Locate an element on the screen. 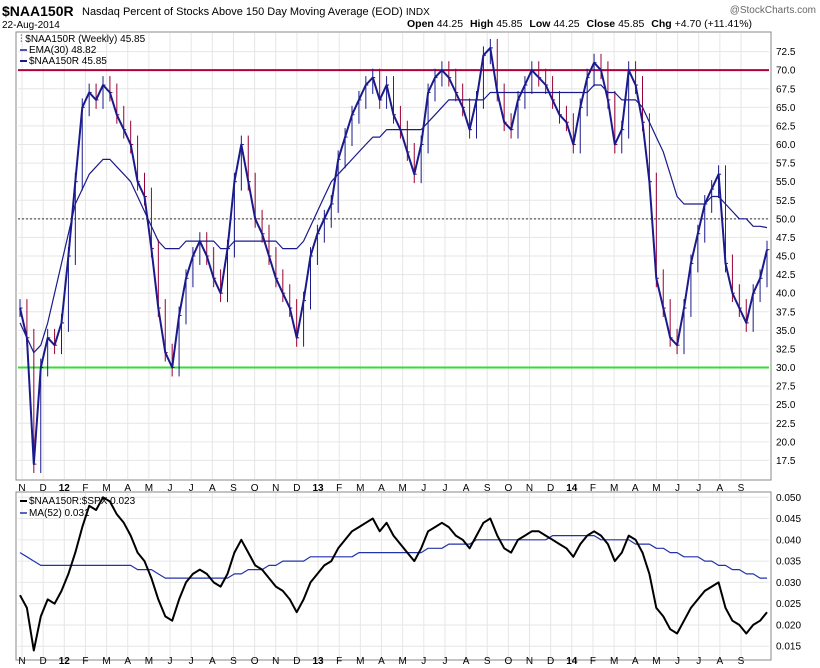  main-y-tick-label: 70.0 is located at coordinates (786, 71).